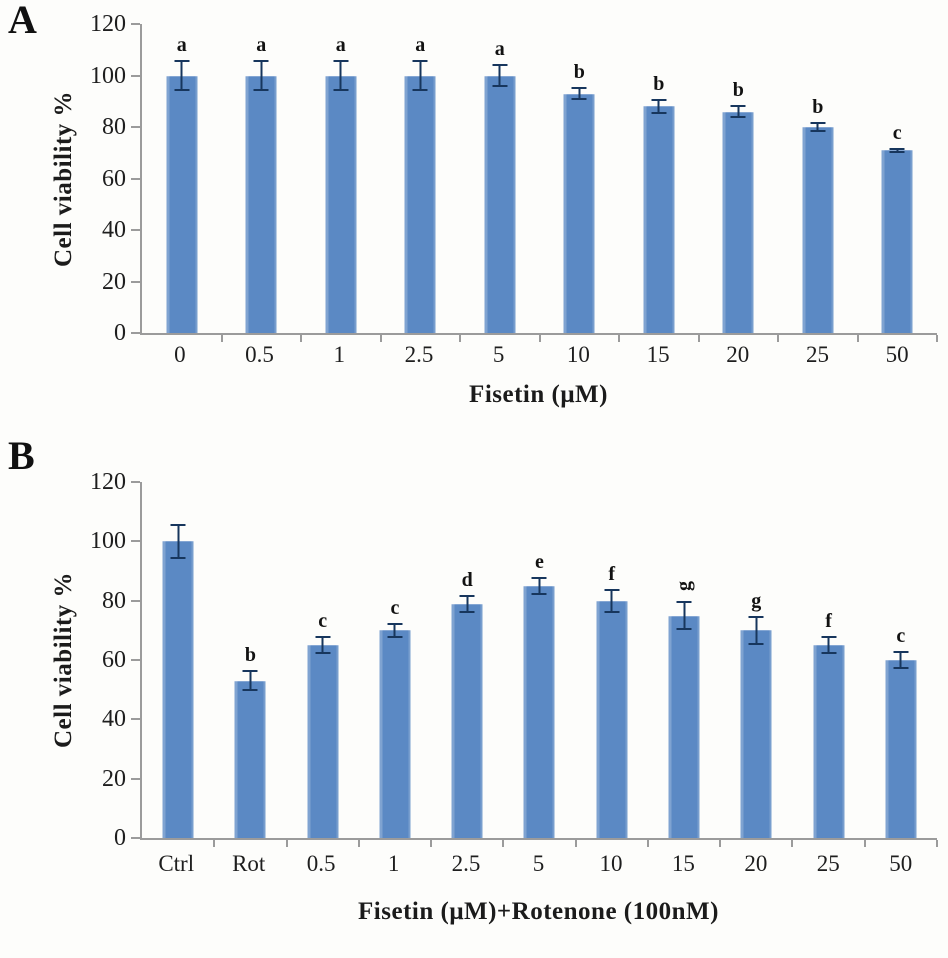  I want to click on bar-group-5: a, so click(500, 178).